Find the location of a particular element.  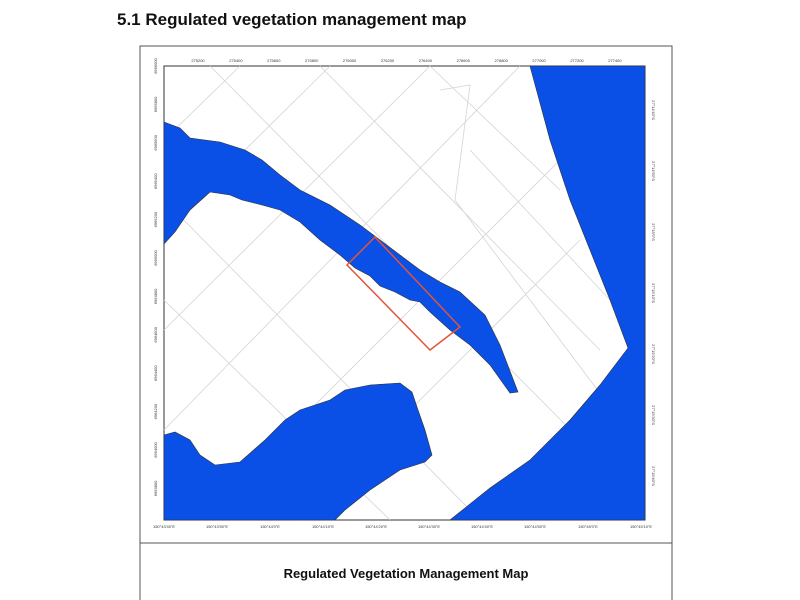

coordinate-label: 6965400 is located at coordinates (155, 181).